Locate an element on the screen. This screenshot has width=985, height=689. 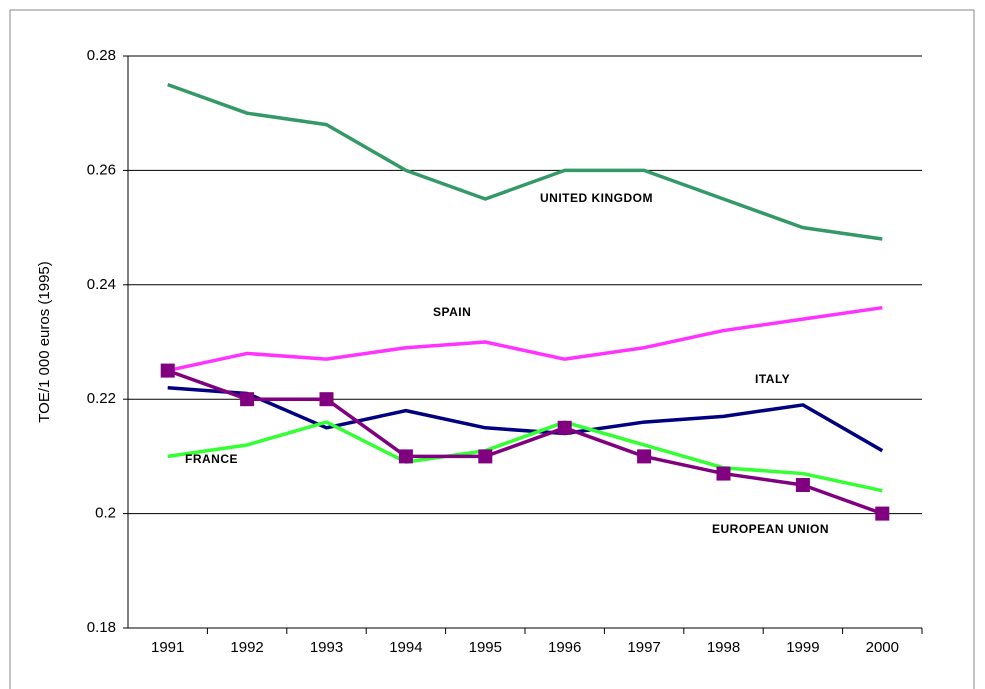
x-tick-label: 1996 is located at coordinates (564, 647).